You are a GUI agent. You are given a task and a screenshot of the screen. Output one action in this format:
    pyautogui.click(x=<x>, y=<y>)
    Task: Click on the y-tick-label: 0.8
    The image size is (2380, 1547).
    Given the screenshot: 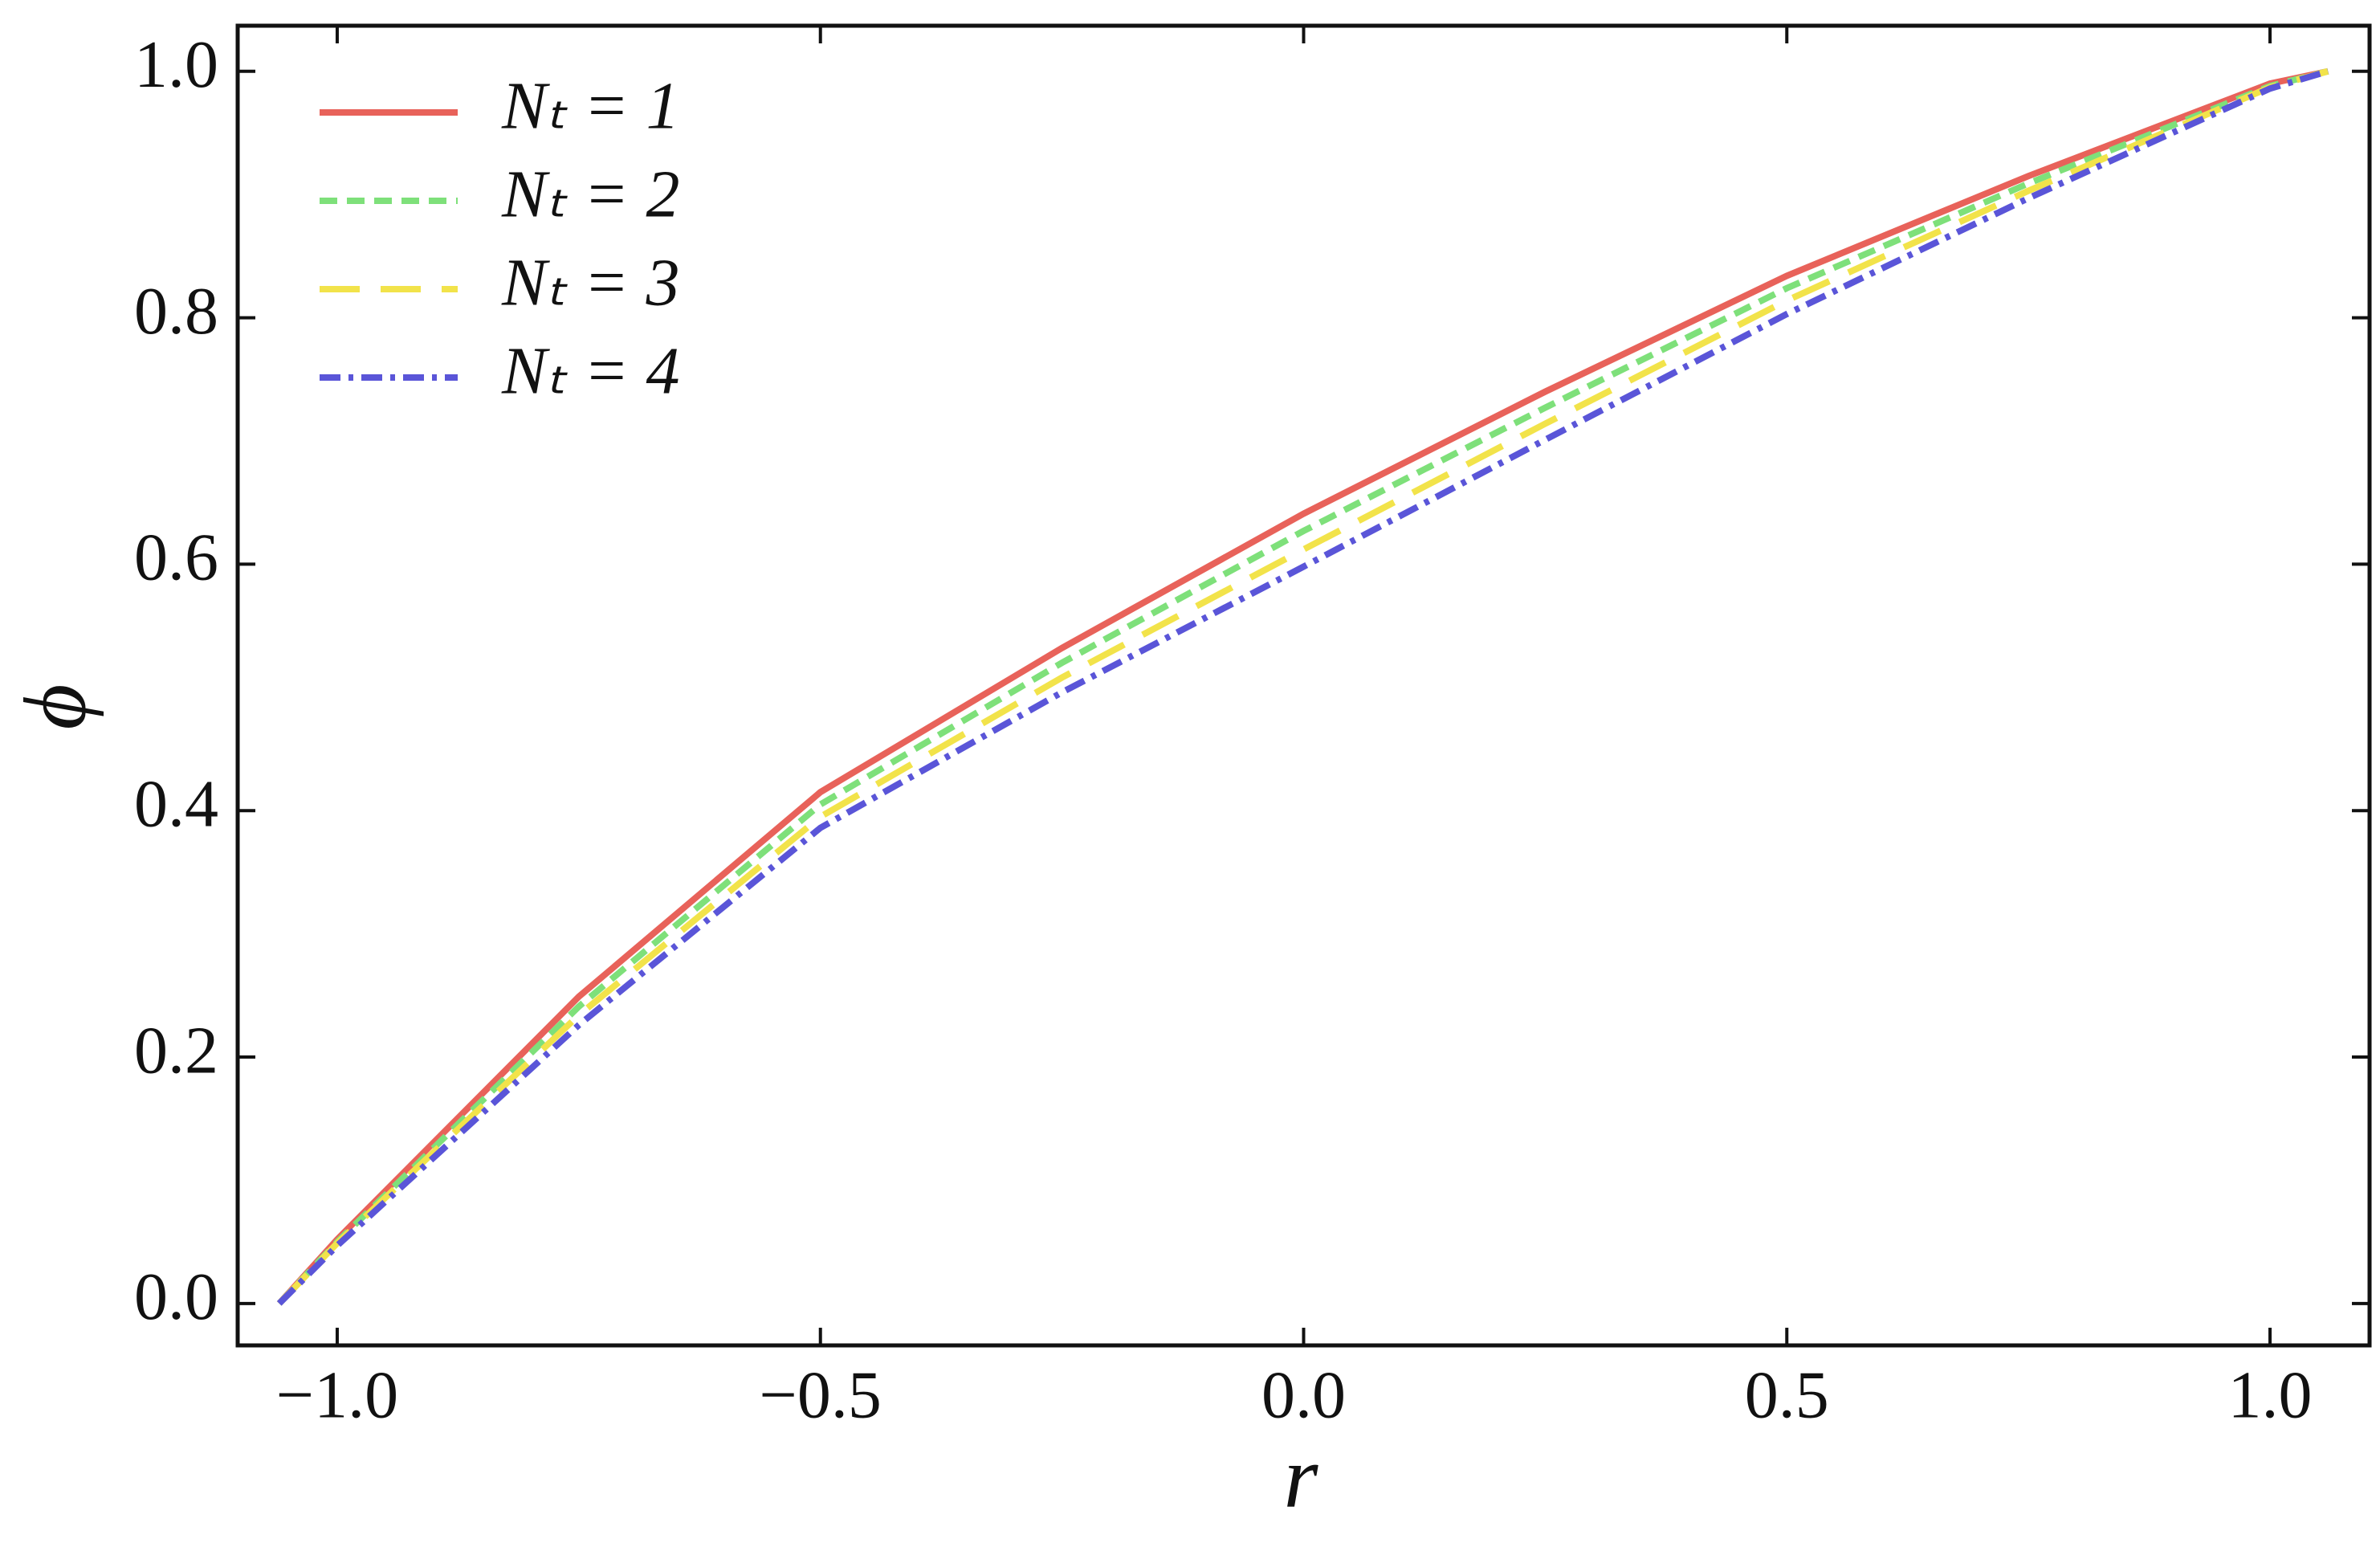 What is the action you would take?
    pyautogui.click(x=176, y=311)
    